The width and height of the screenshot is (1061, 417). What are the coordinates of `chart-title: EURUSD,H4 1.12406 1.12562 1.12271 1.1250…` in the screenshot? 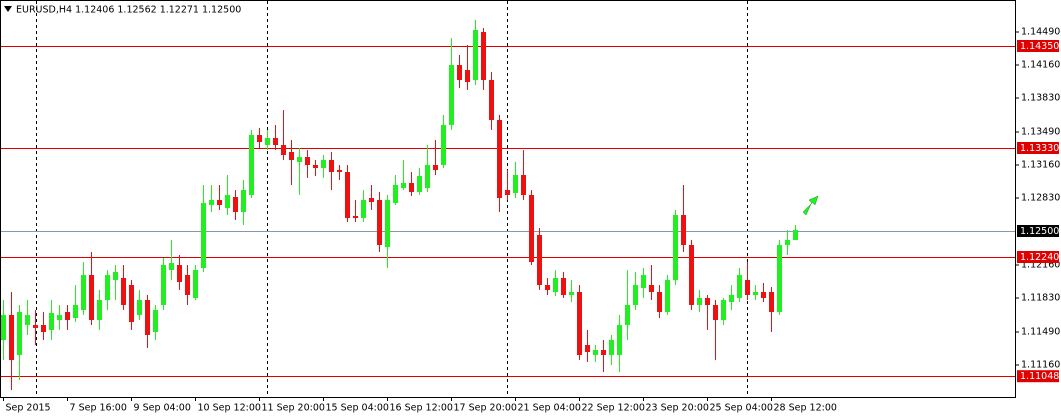 It's located at (128, 10).